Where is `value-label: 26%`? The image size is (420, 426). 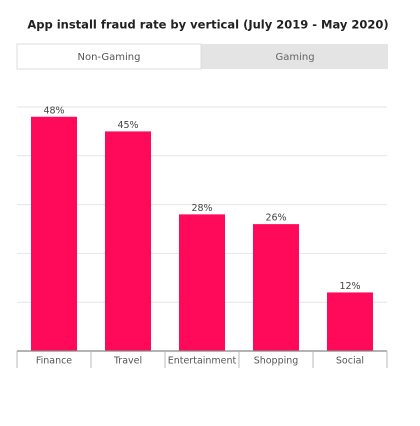
value-label: 26% is located at coordinates (275, 218).